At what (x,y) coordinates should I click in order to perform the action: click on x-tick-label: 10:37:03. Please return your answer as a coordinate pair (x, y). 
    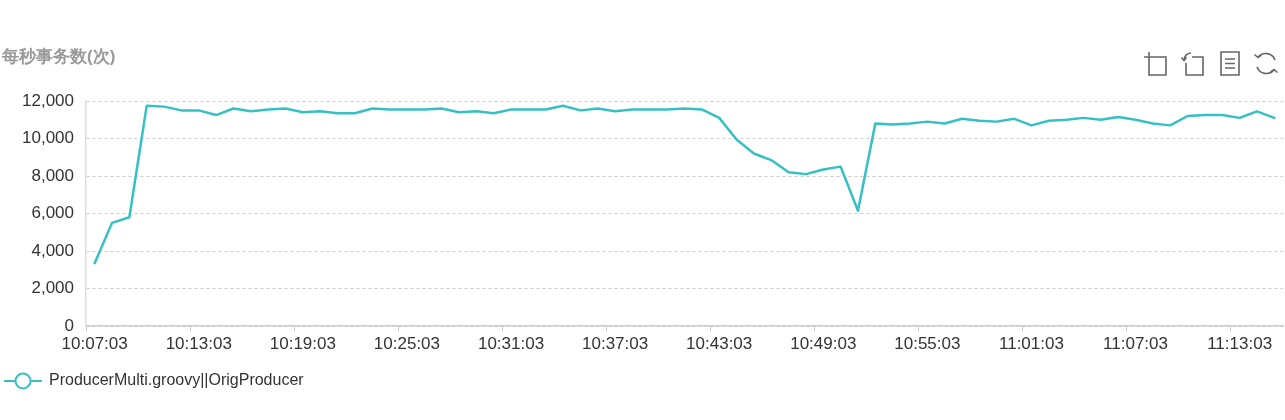
    Looking at the image, I should click on (615, 343).